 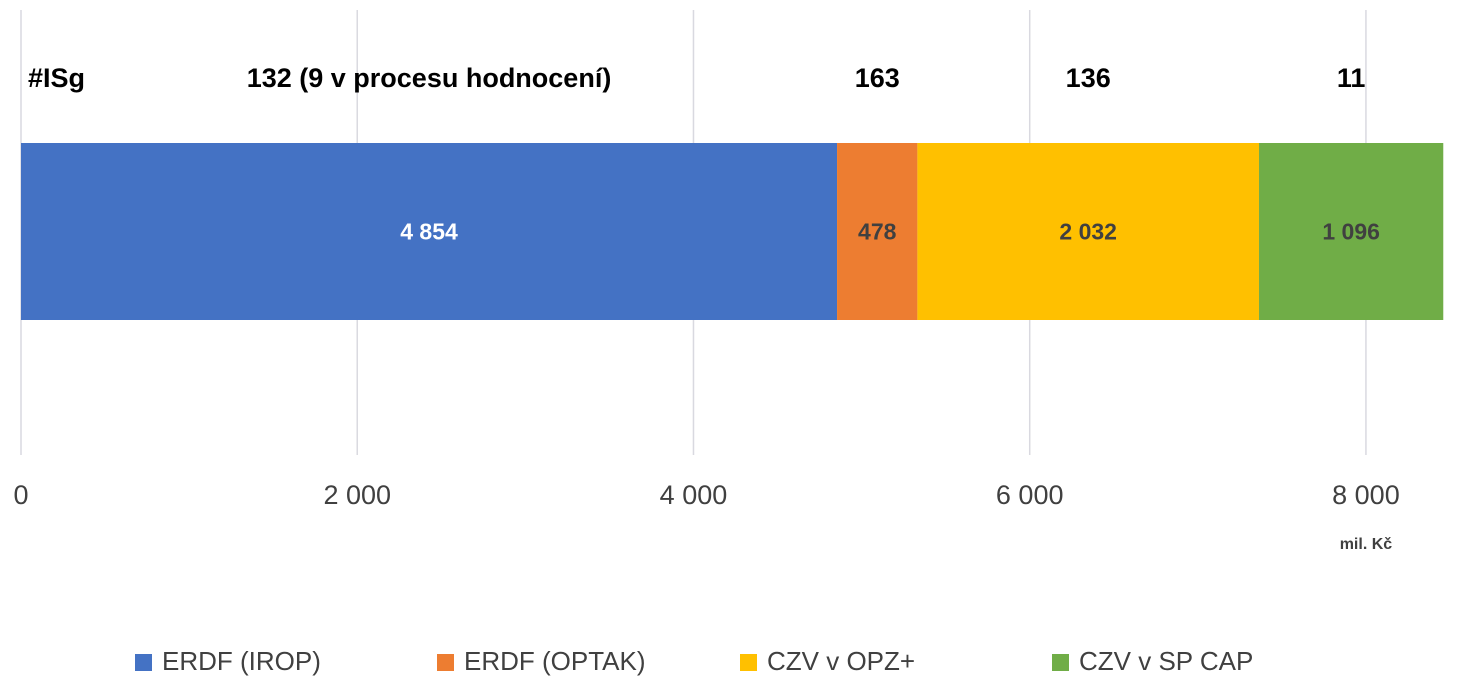 What do you see at coordinates (20, 495) in the screenshot?
I see `x-tick-label: 0` at bounding box center [20, 495].